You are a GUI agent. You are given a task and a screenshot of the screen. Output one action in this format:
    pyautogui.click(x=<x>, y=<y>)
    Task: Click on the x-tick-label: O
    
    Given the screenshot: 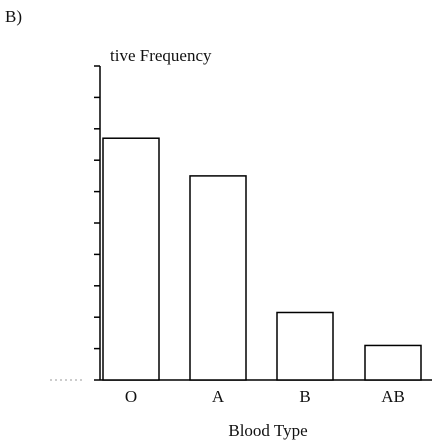 What is the action you would take?
    pyautogui.click(x=131, y=396)
    